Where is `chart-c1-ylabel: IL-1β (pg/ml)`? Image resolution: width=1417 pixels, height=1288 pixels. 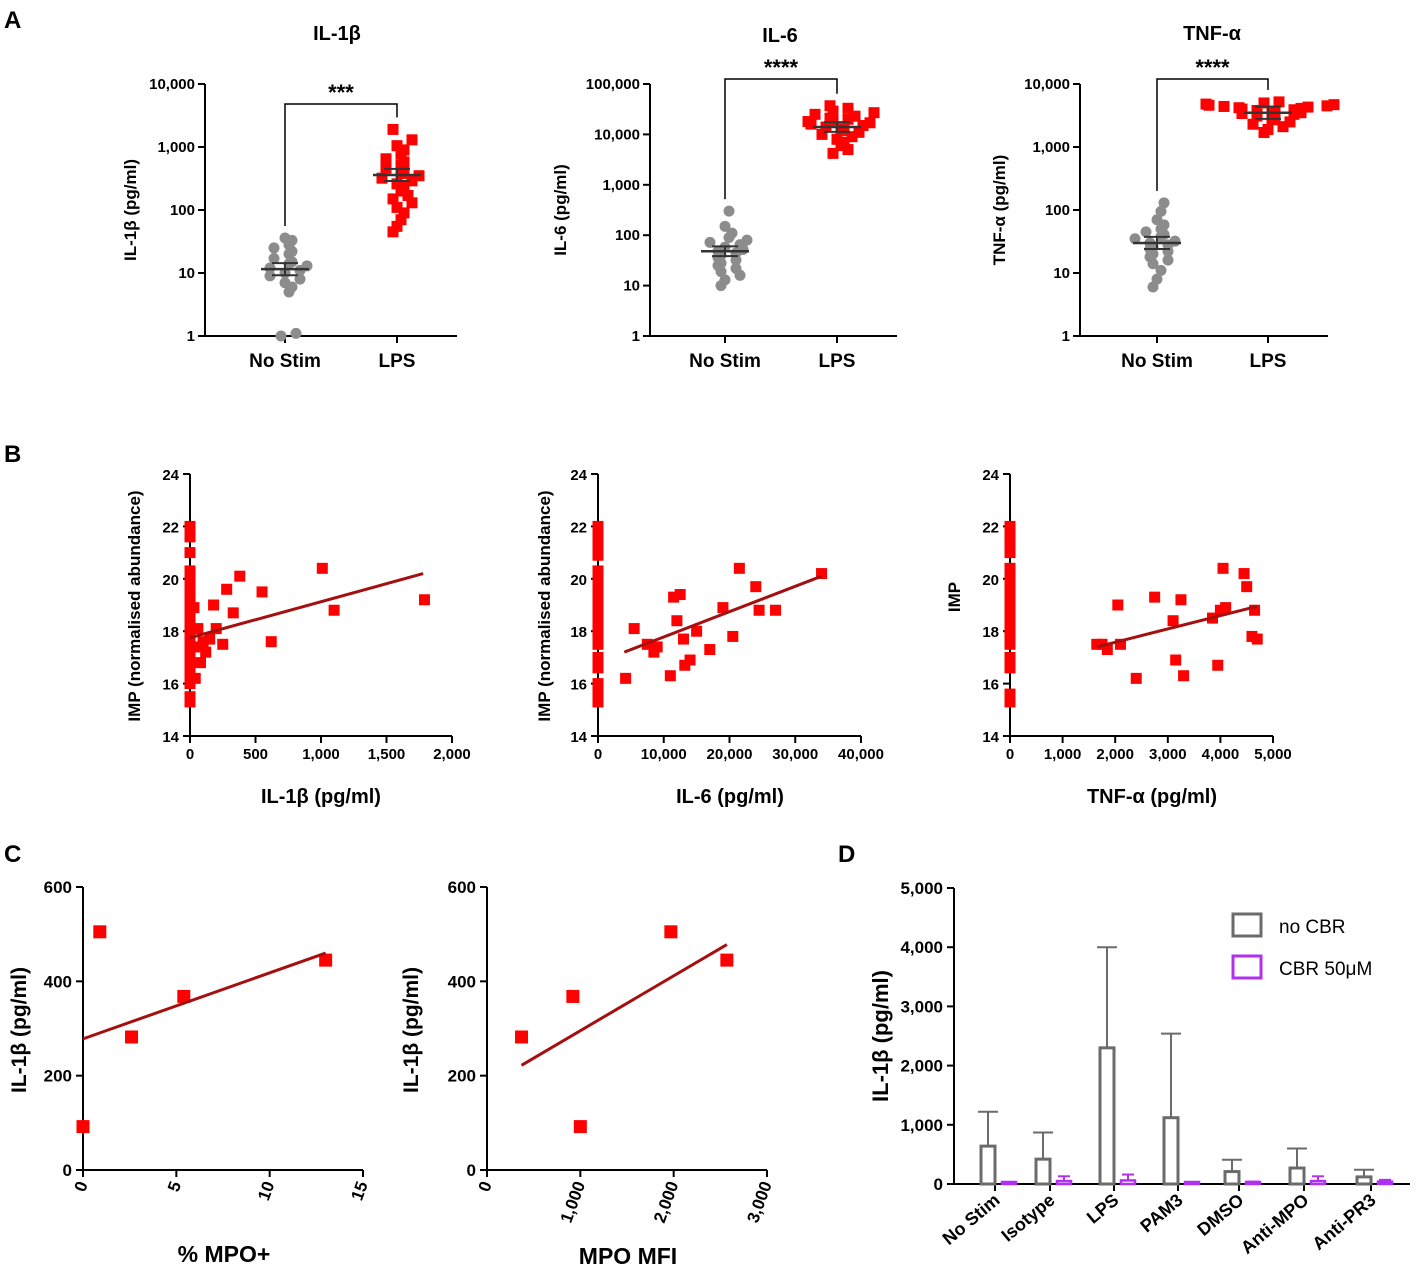 chart-c1-ylabel: IL-1β (pg/ml) is located at coordinates (19, 1030).